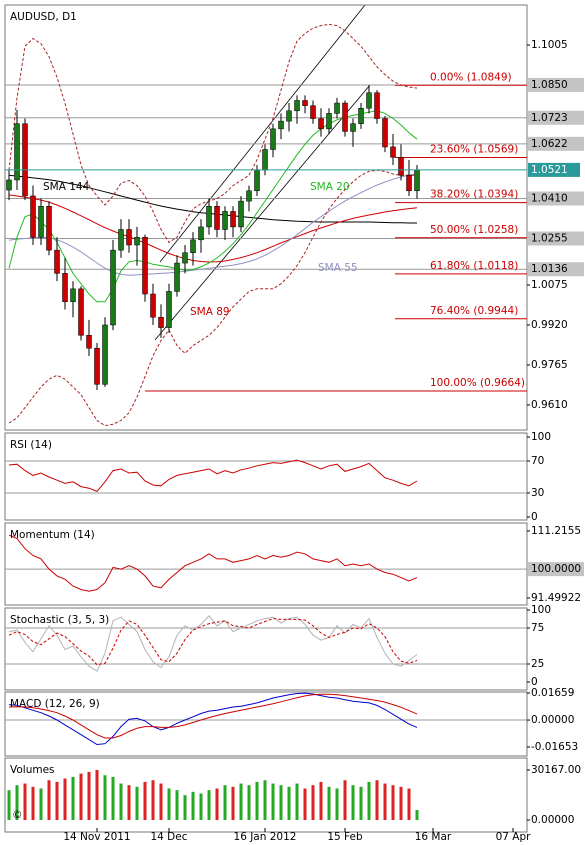  Describe the element at coordinates (474, 266) in the screenshot. I see `fib-label: 61.80% (1.0118)` at that location.